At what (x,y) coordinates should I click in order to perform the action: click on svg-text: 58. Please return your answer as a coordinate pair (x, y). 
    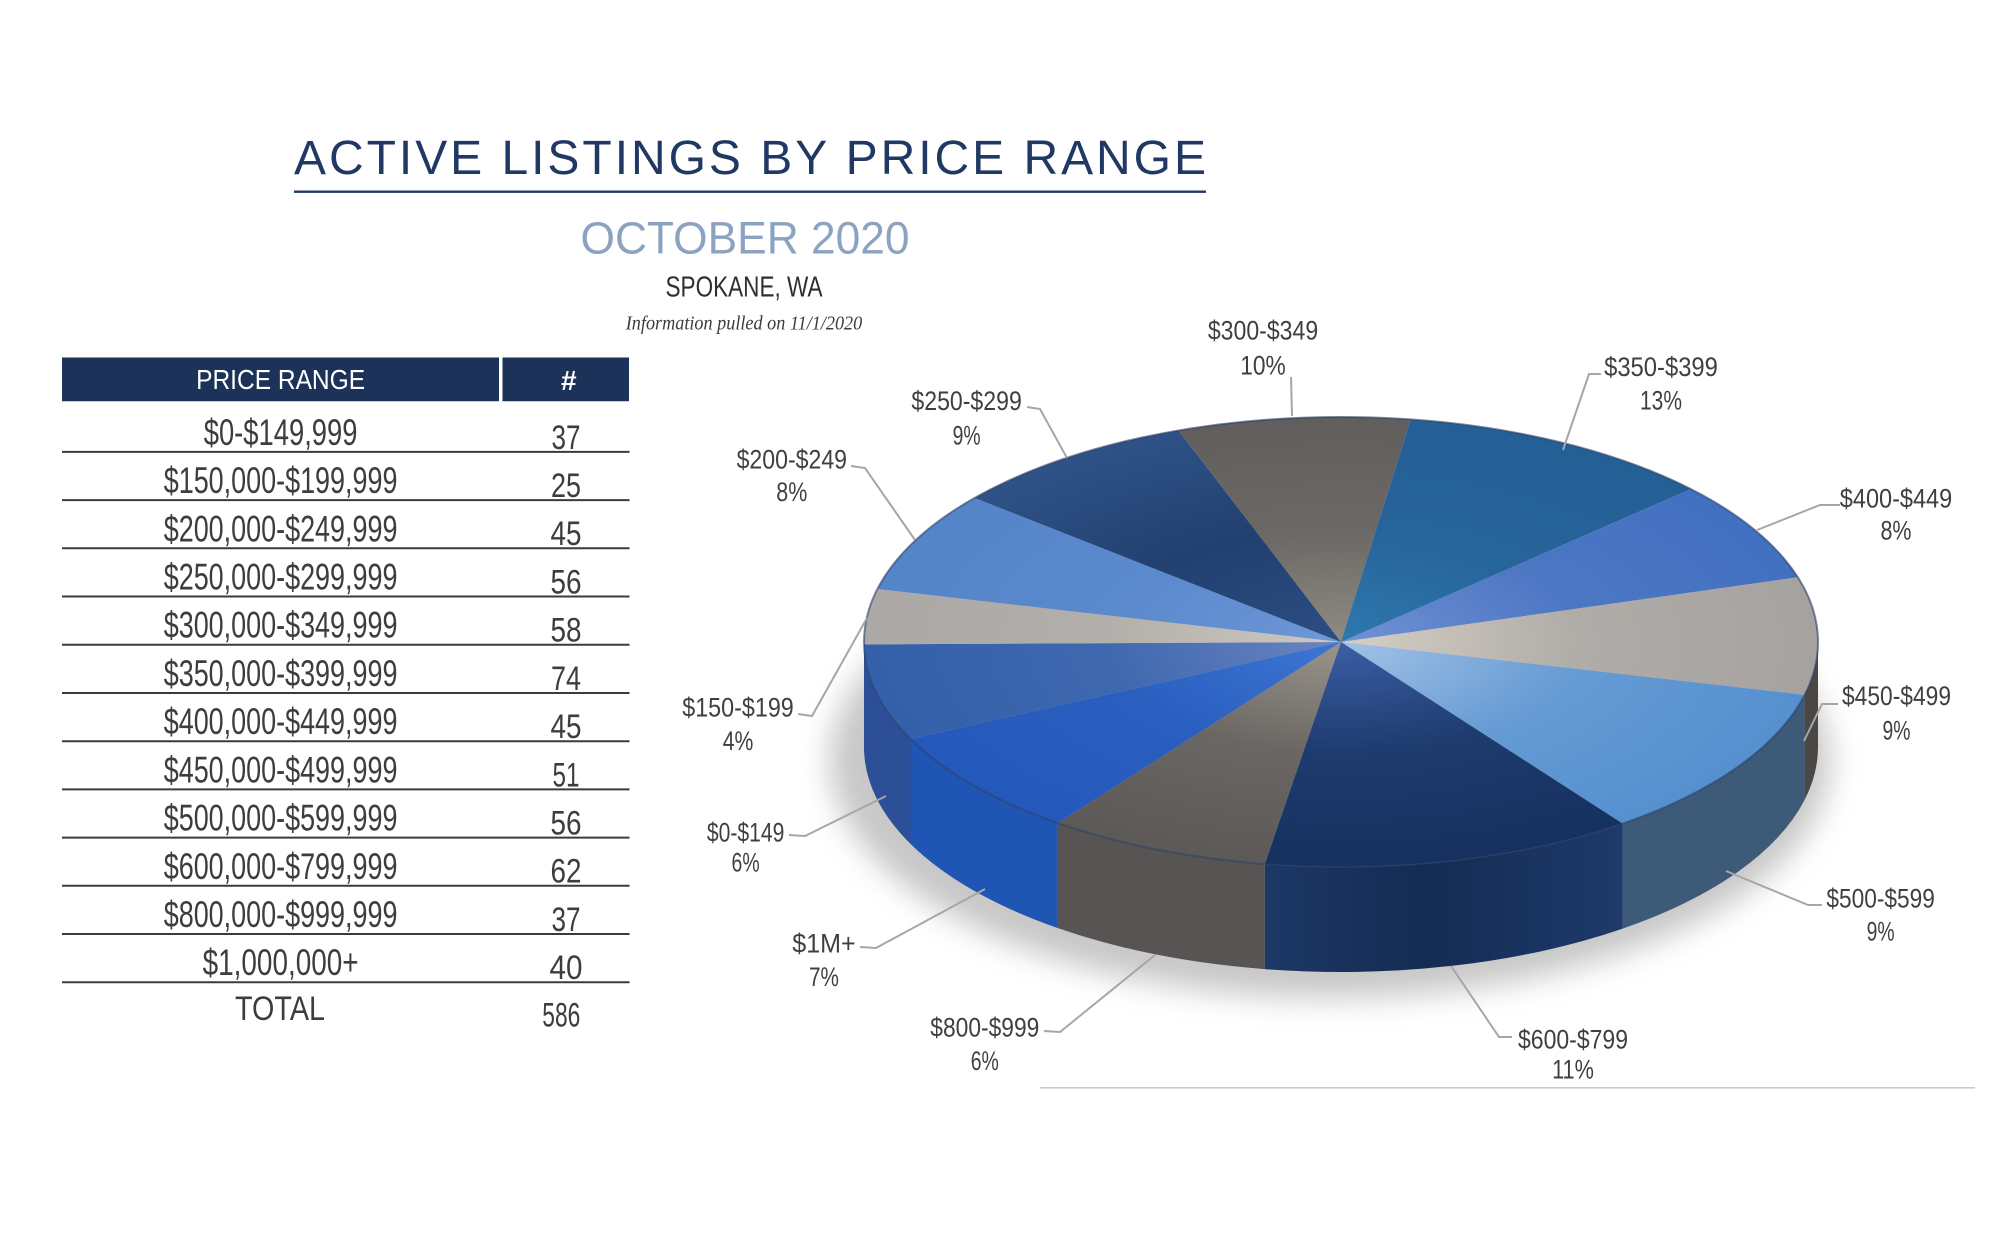
    Looking at the image, I should click on (566, 631).